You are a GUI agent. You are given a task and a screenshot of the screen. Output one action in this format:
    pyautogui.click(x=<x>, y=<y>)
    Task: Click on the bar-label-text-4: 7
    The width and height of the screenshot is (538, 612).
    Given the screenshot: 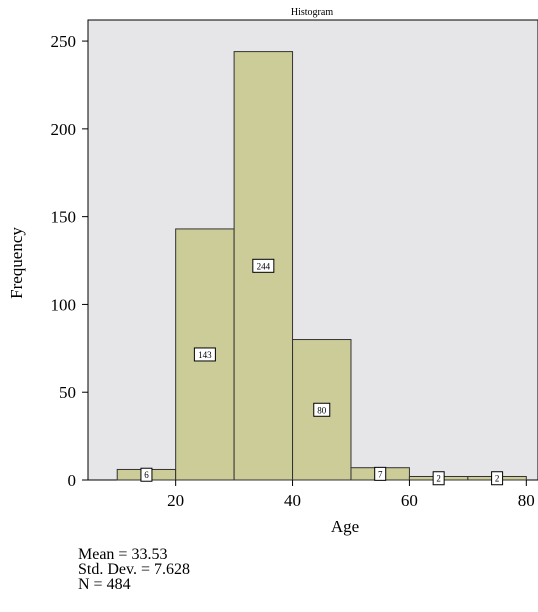 What is the action you would take?
    pyautogui.click(x=380, y=474)
    